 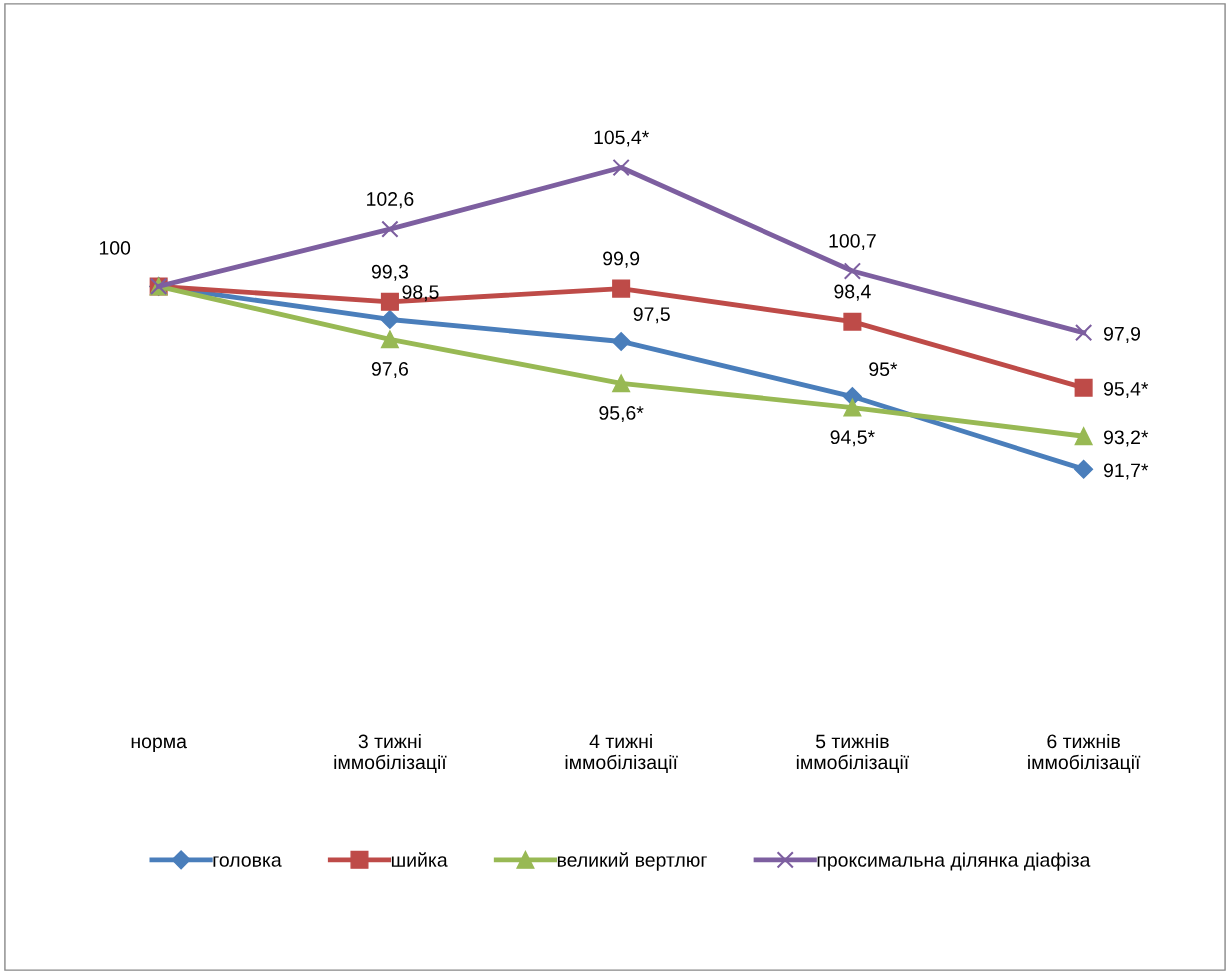 What do you see at coordinates (852, 438) in the screenshot?
I see `data-label: 94,5*` at bounding box center [852, 438].